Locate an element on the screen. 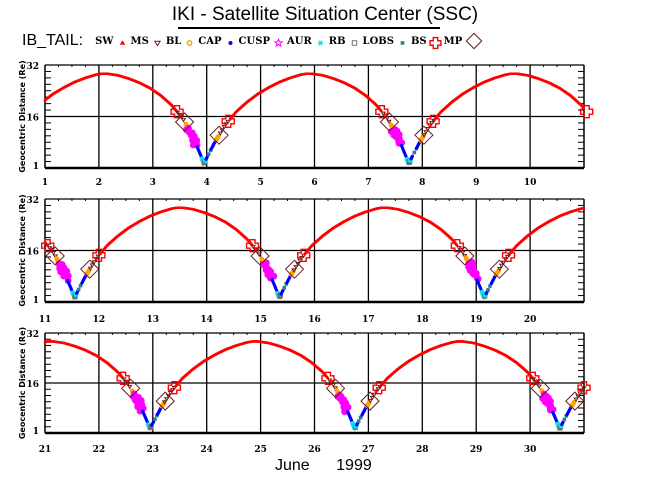 The image size is (650, 500). sw-marker-icon is located at coordinates (122, 42).